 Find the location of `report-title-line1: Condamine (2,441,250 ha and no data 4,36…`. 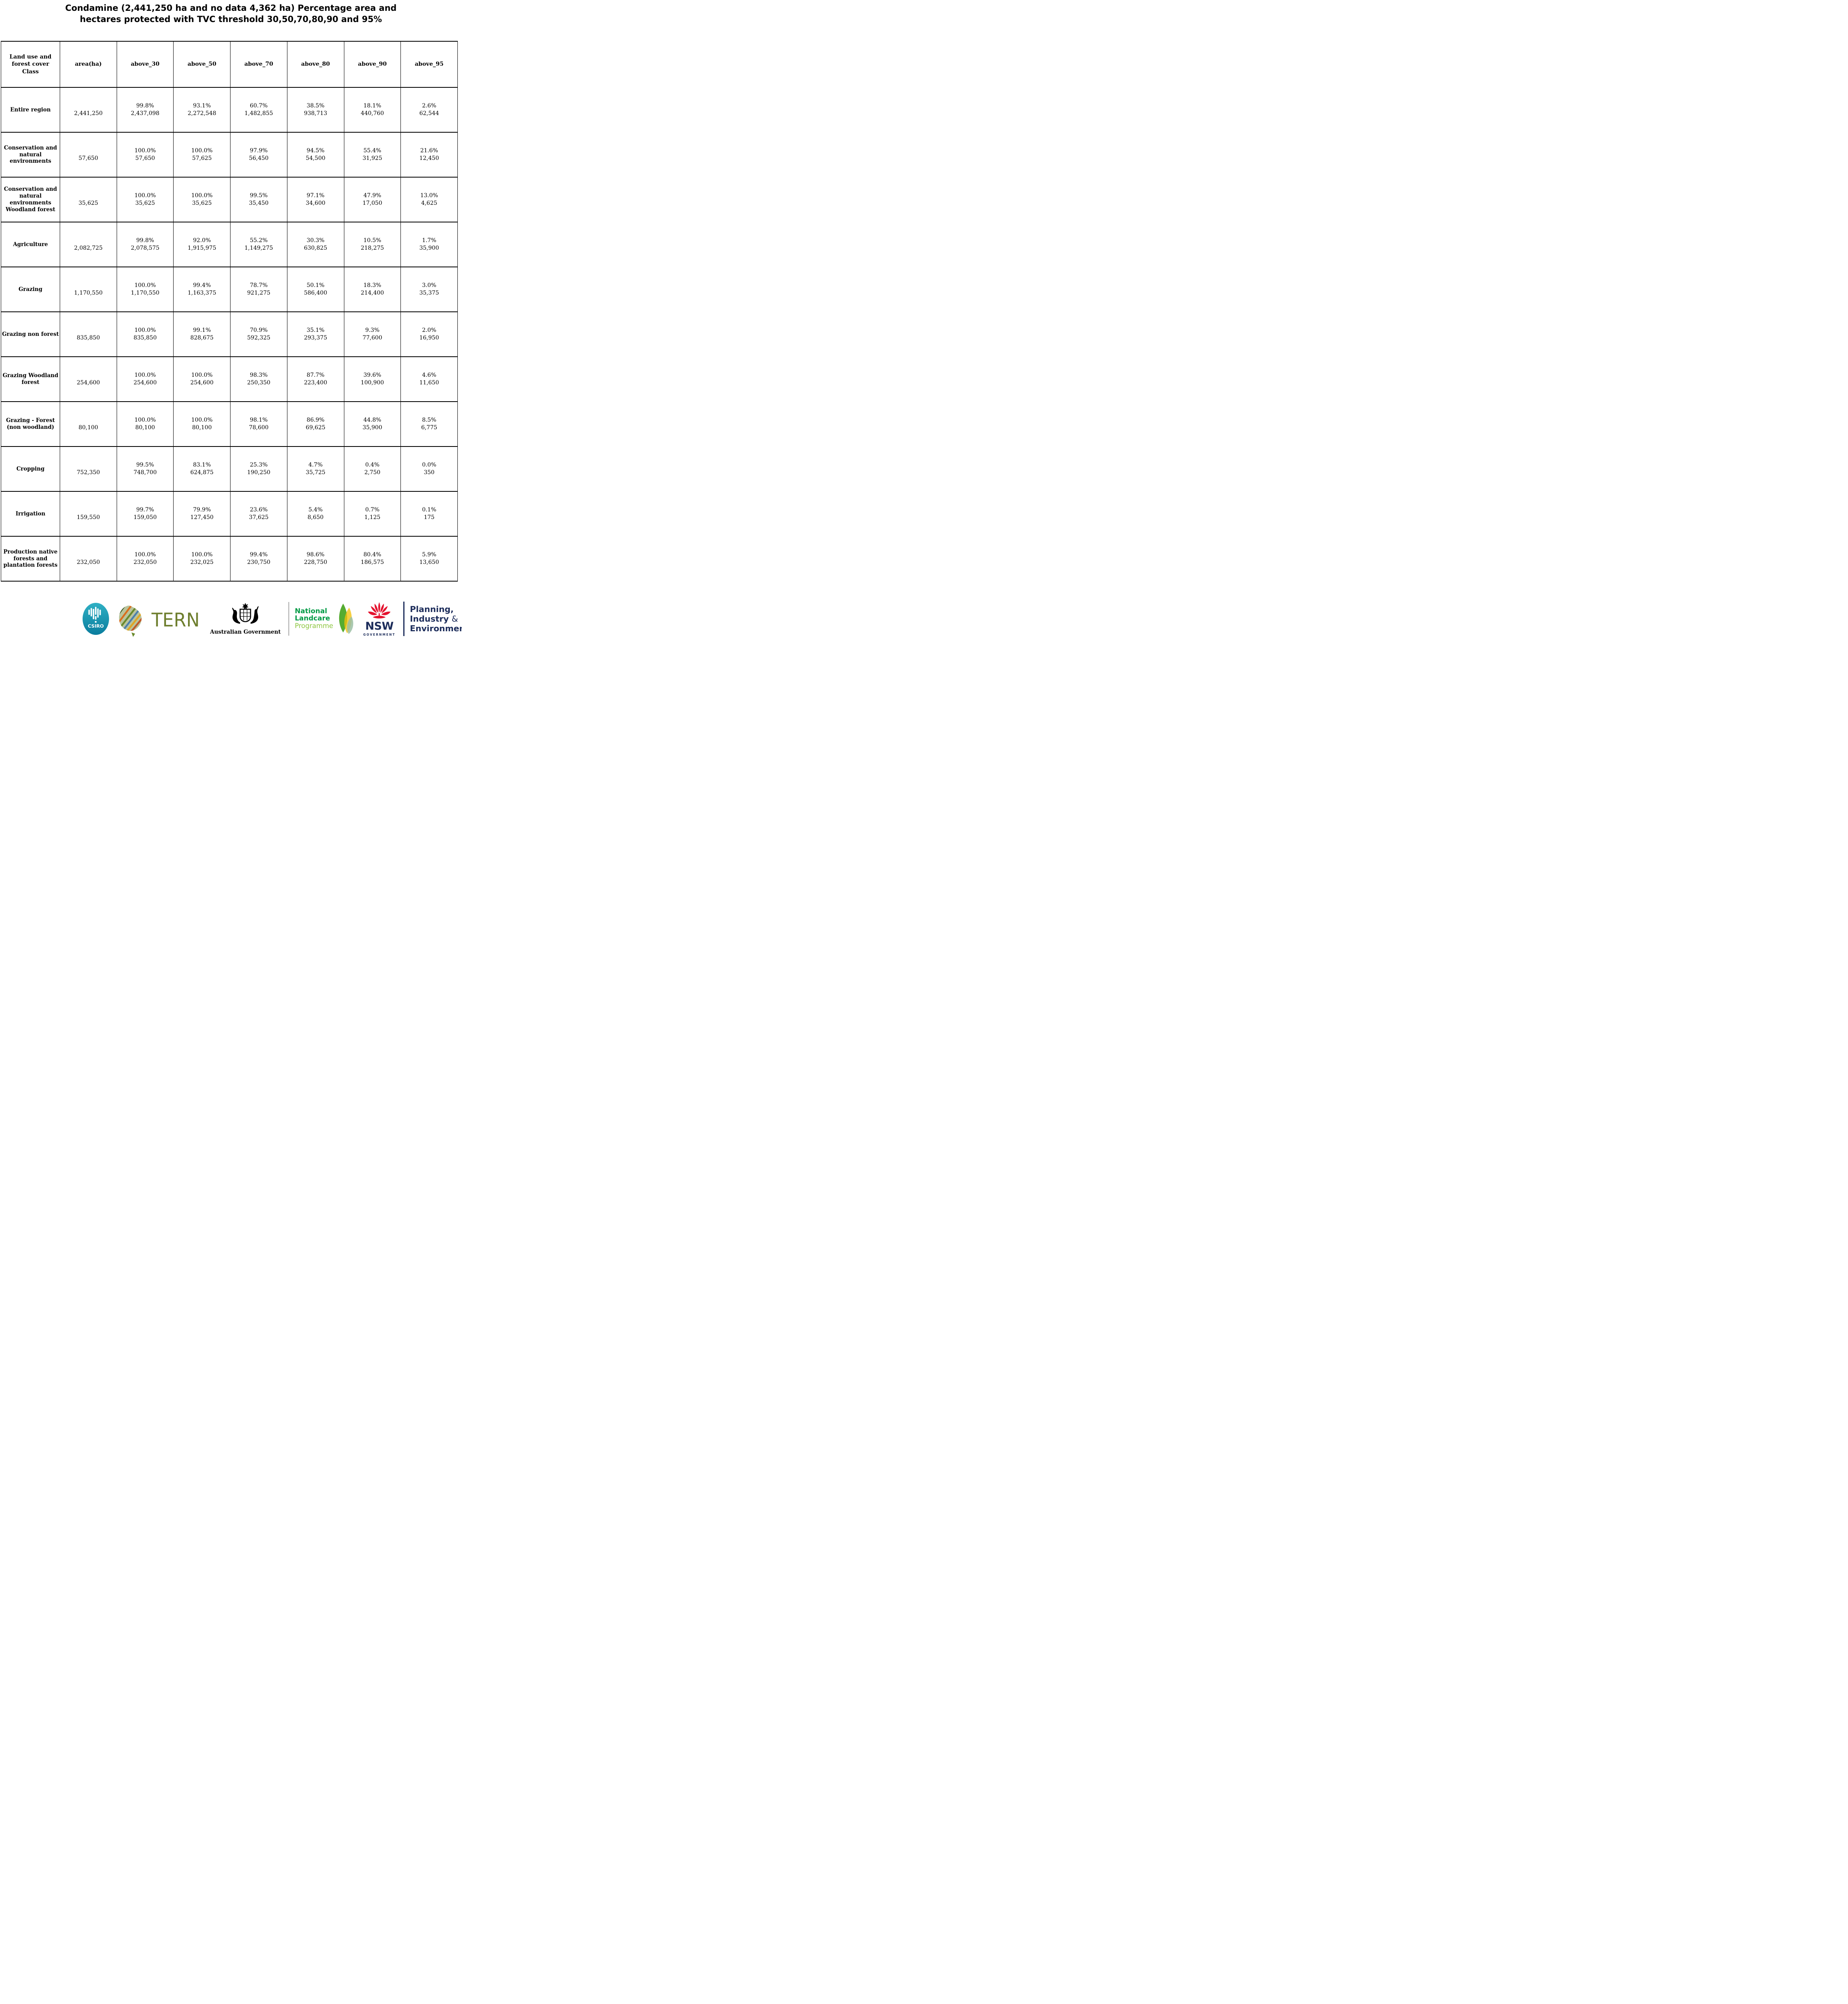

report-title-line1: Condamine (2,441,250 ha and no data 4,36… is located at coordinates (231, 8).